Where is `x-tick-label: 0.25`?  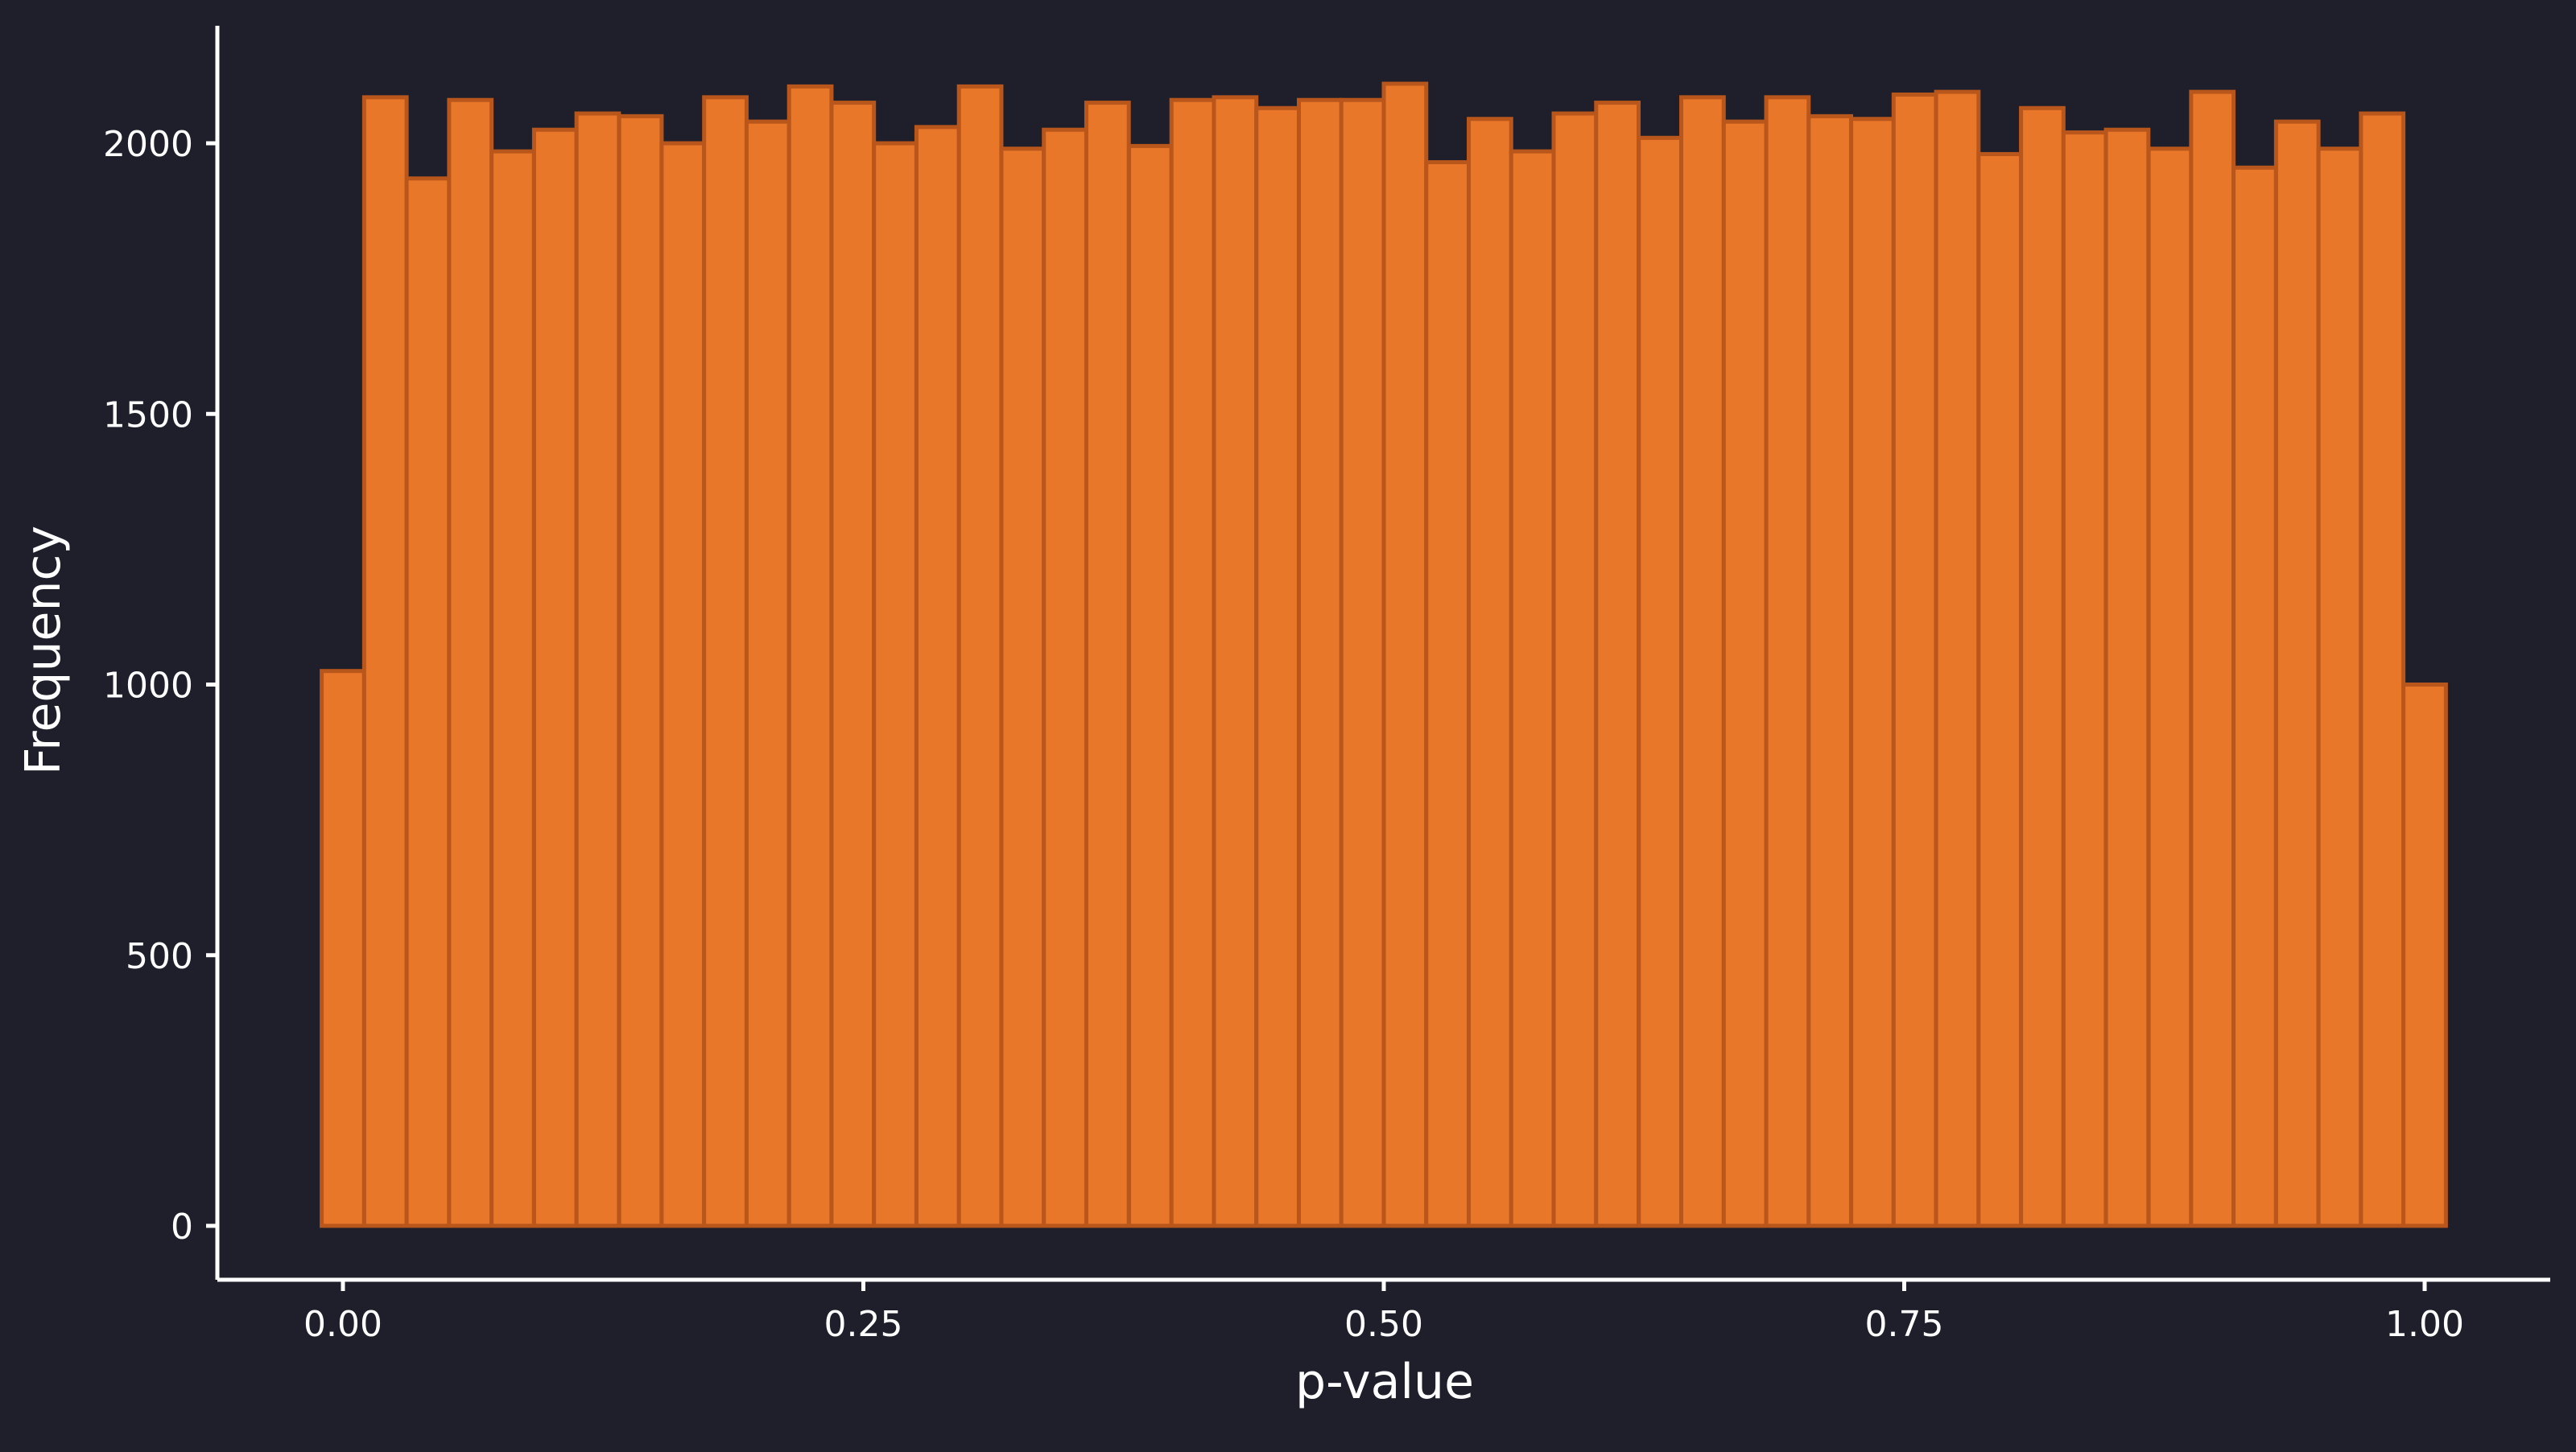 x-tick-label: 0.25 is located at coordinates (863, 1324).